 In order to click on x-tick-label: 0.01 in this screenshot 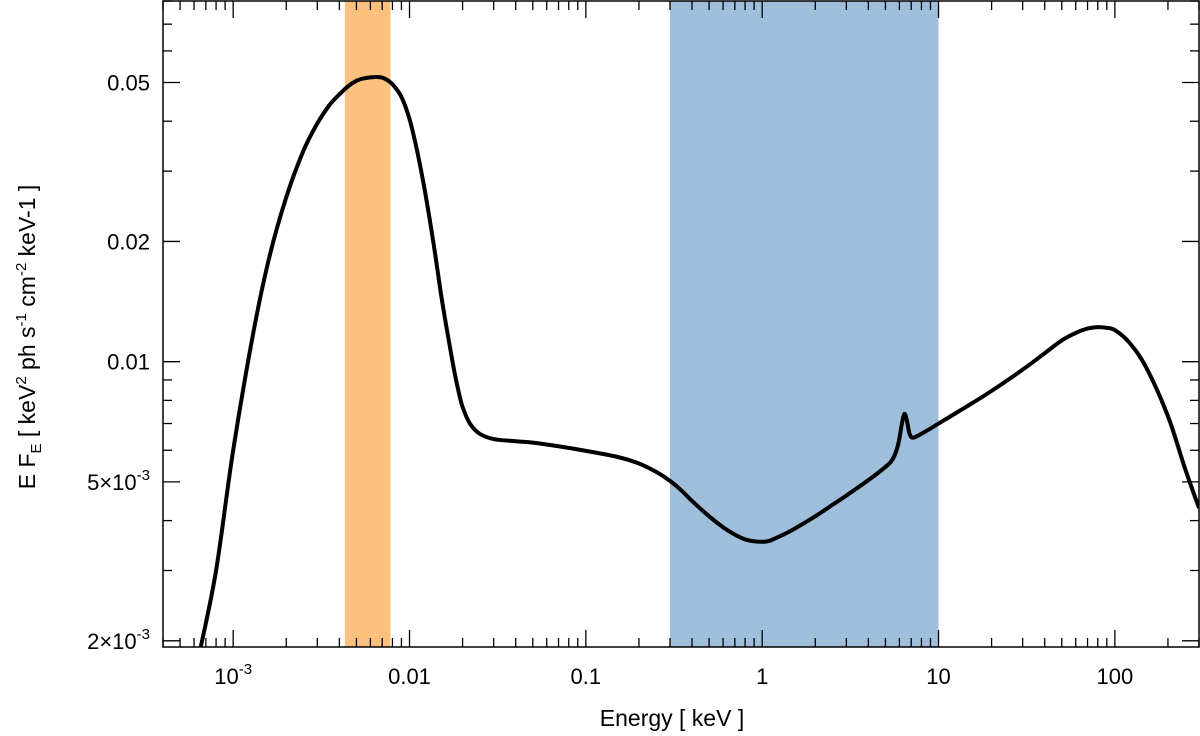, I will do `click(409, 676)`.